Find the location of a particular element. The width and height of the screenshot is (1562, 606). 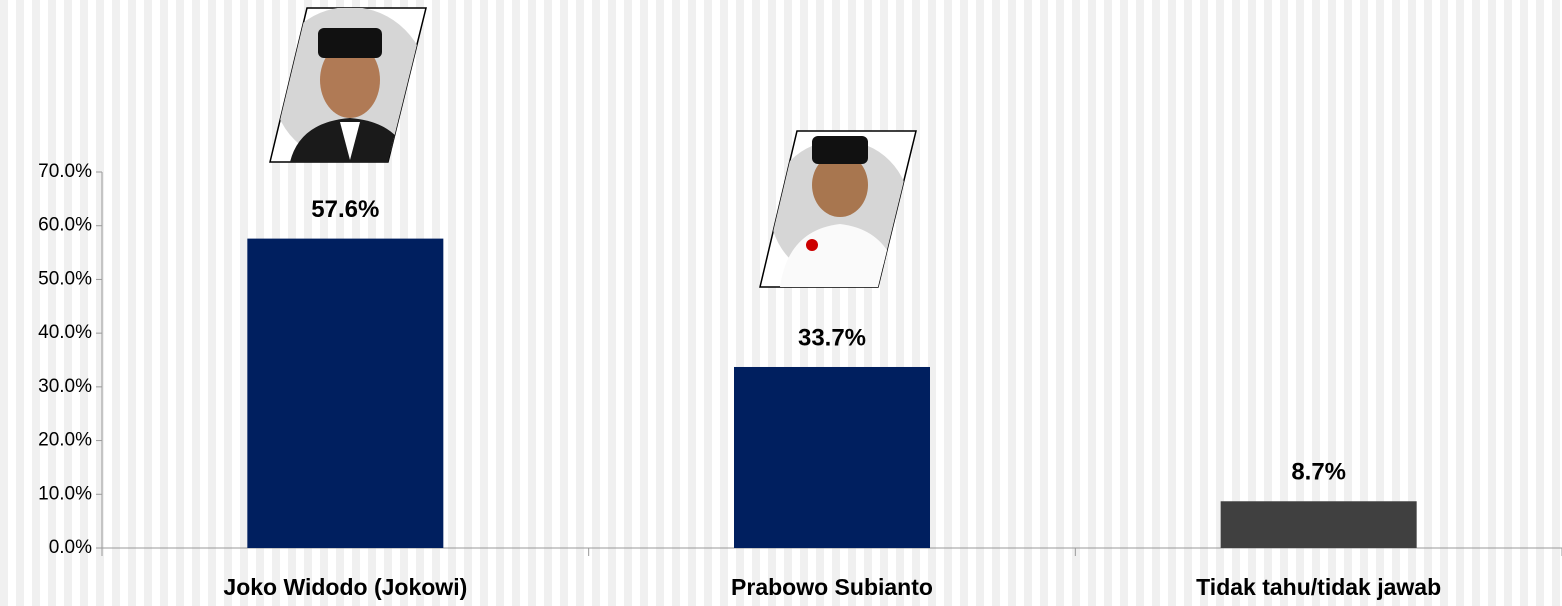

y-tick-label: 10.0% is located at coordinates (65, 493).